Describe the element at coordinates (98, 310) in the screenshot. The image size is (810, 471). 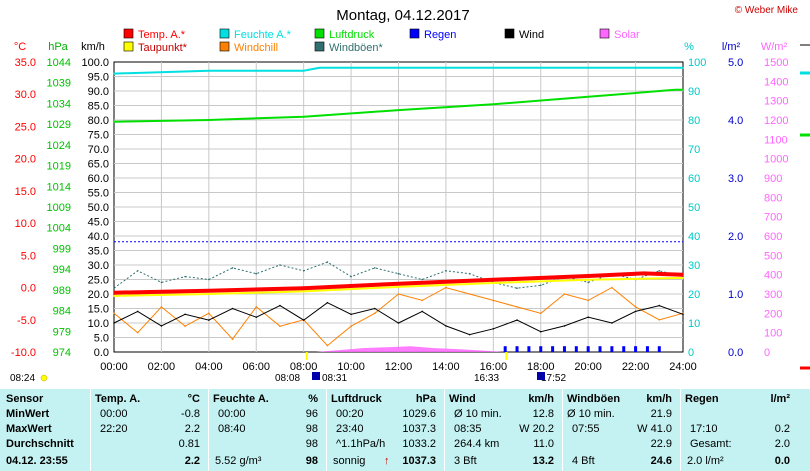
I see `wind-tick-label: 15.0` at that location.